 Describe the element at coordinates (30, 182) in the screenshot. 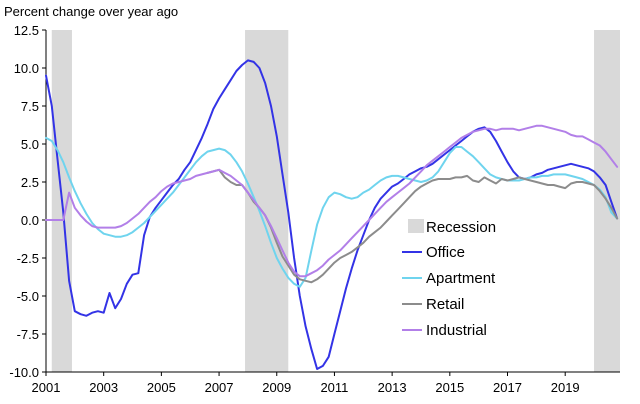

I see `y-tick-label: 2.5` at that location.